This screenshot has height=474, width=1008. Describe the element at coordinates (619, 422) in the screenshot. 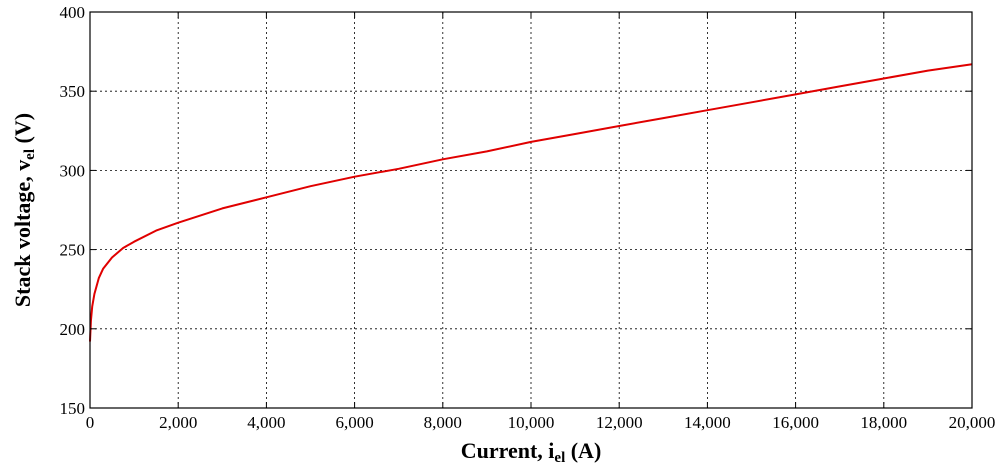

I see `x-tick-label: 12,000` at that location.